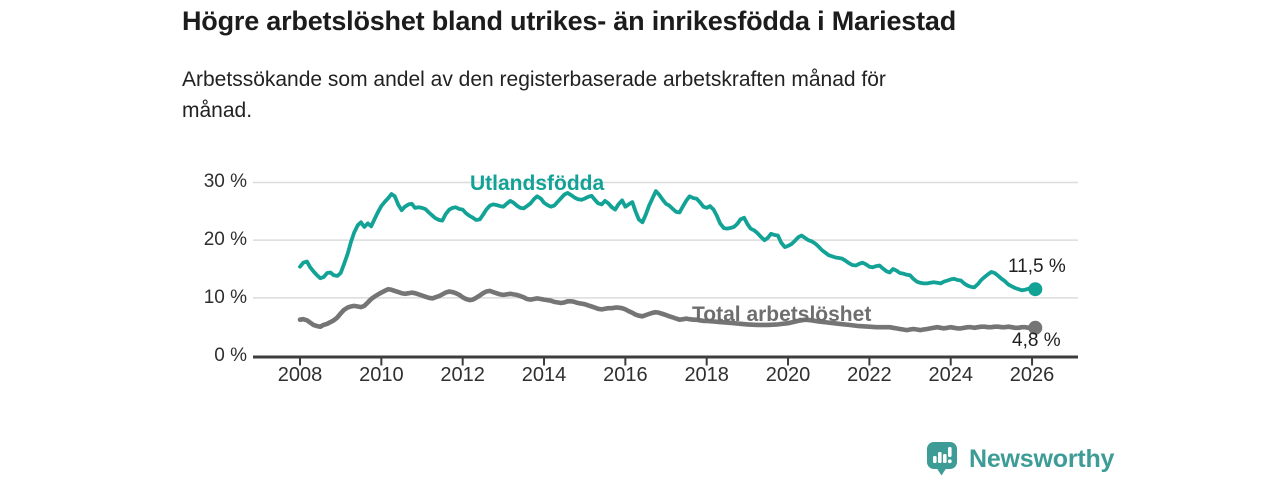  I want to click on x-tick-label: 2016, so click(625, 375).